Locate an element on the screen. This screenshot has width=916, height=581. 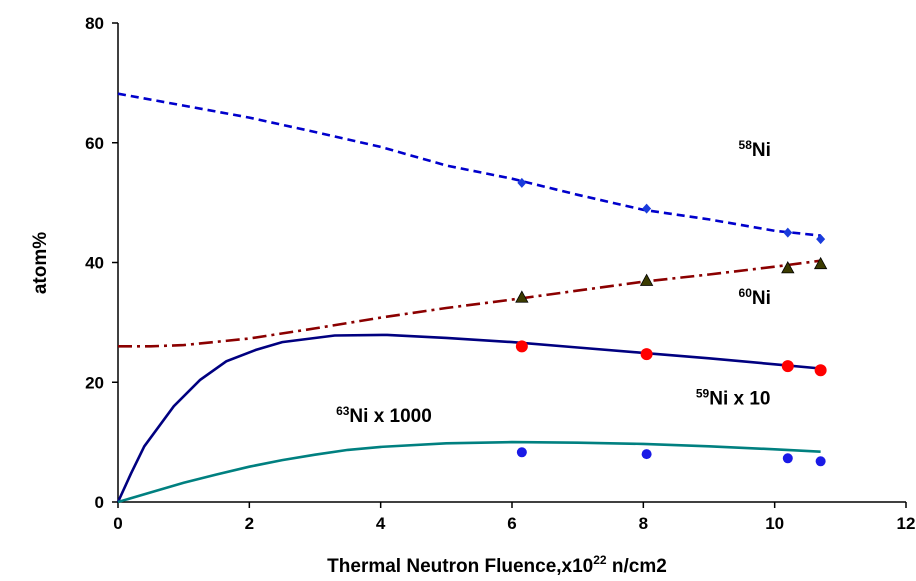
y-axis-label: atom% is located at coordinates (40, 263).